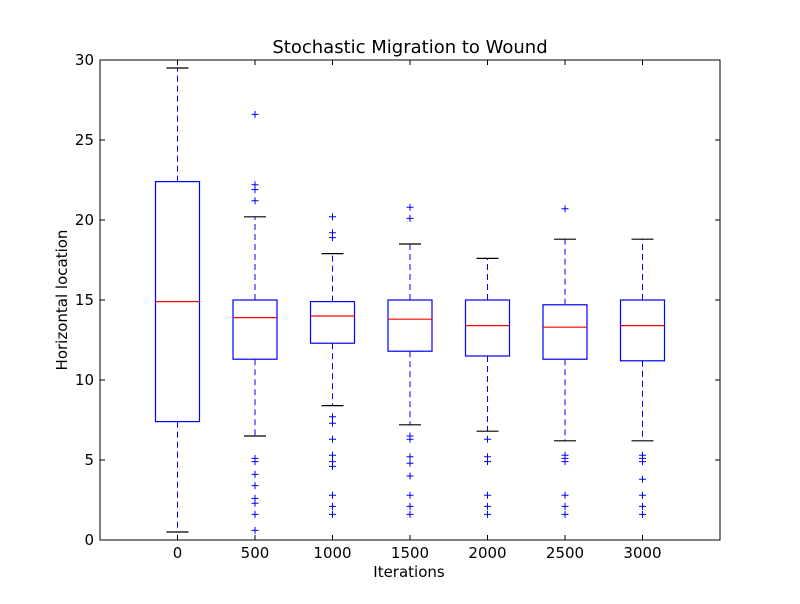  I want to click on x-tick-label: 3000, so click(642, 553).